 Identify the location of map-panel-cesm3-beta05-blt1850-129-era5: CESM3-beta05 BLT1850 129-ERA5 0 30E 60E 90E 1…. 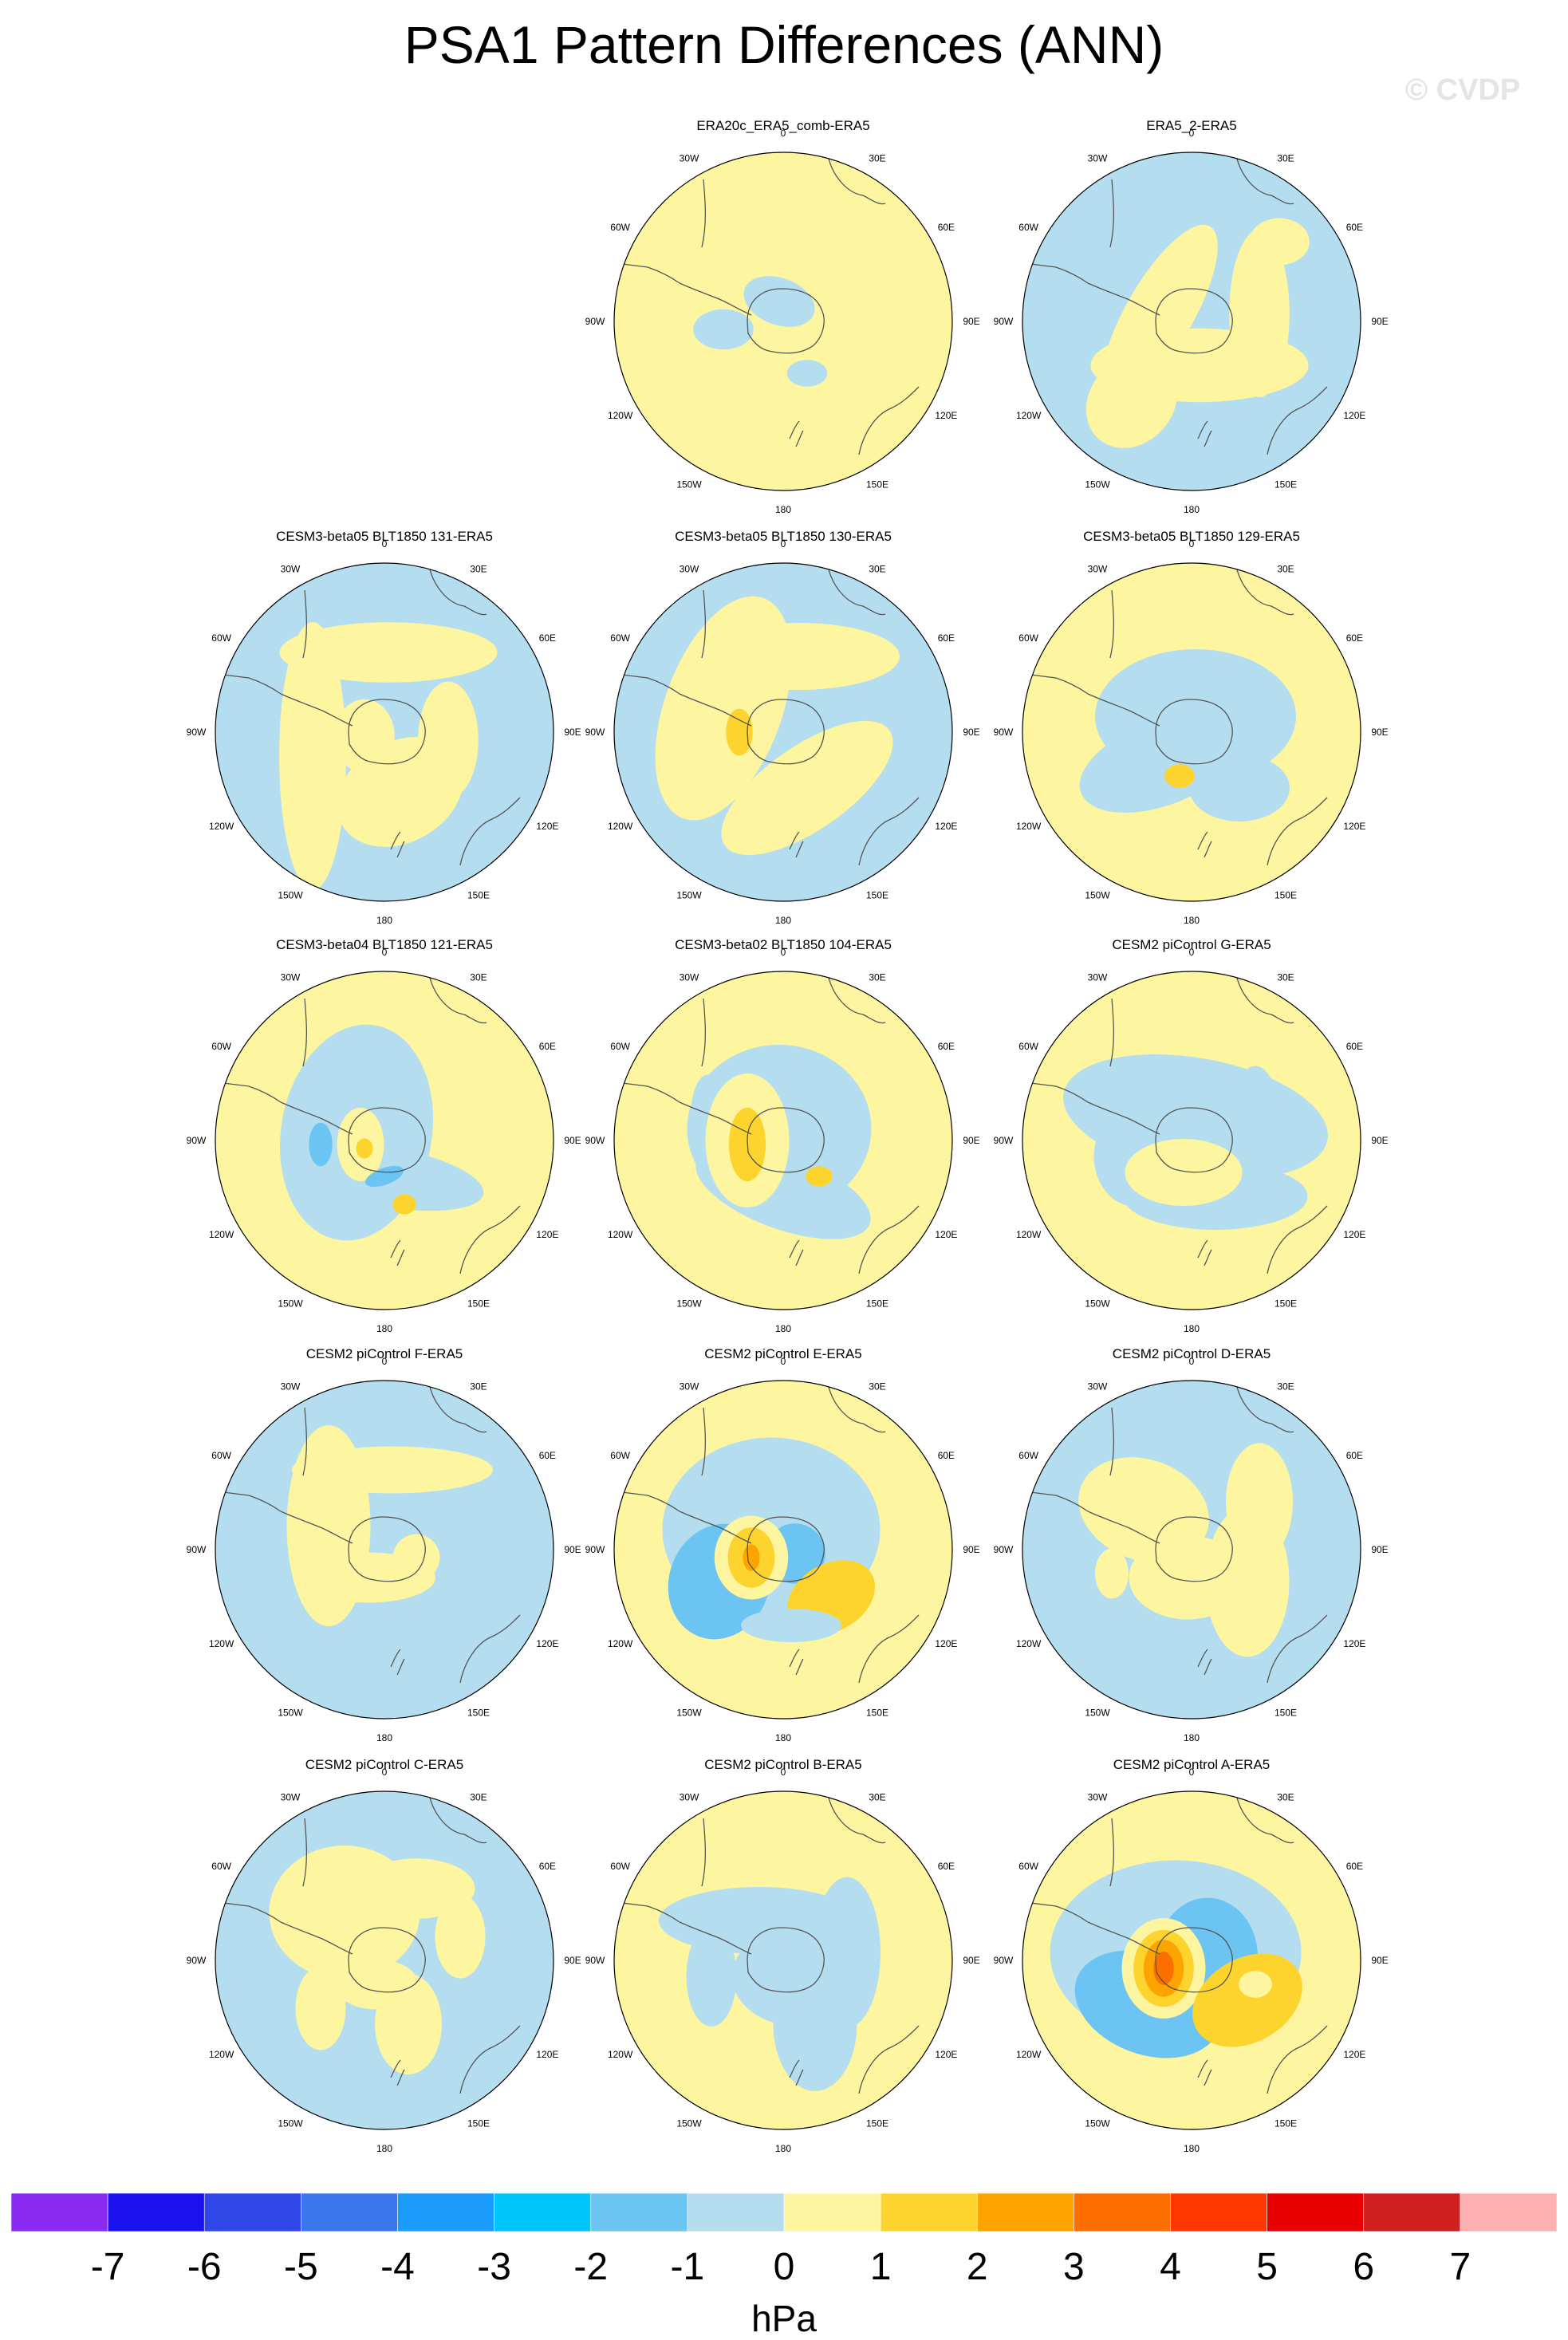
(1191, 737).